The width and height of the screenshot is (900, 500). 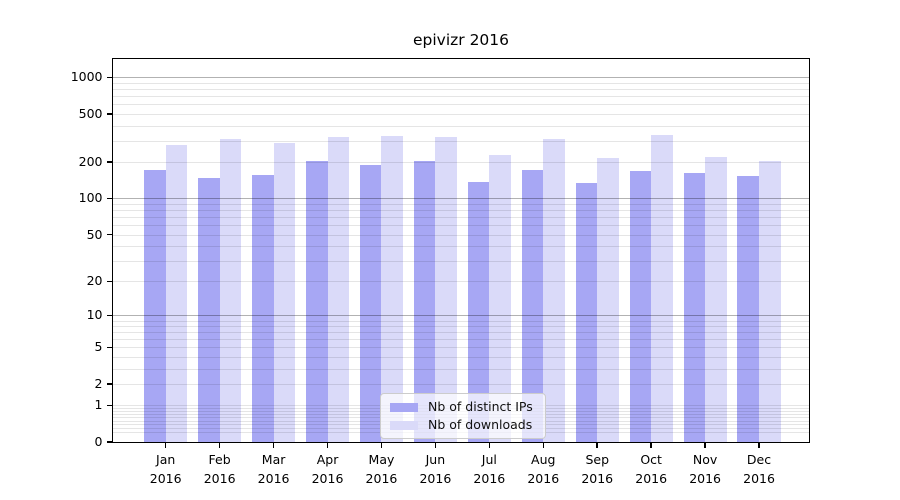 I want to click on y-tick-label: 5, so click(x=98, y=347).